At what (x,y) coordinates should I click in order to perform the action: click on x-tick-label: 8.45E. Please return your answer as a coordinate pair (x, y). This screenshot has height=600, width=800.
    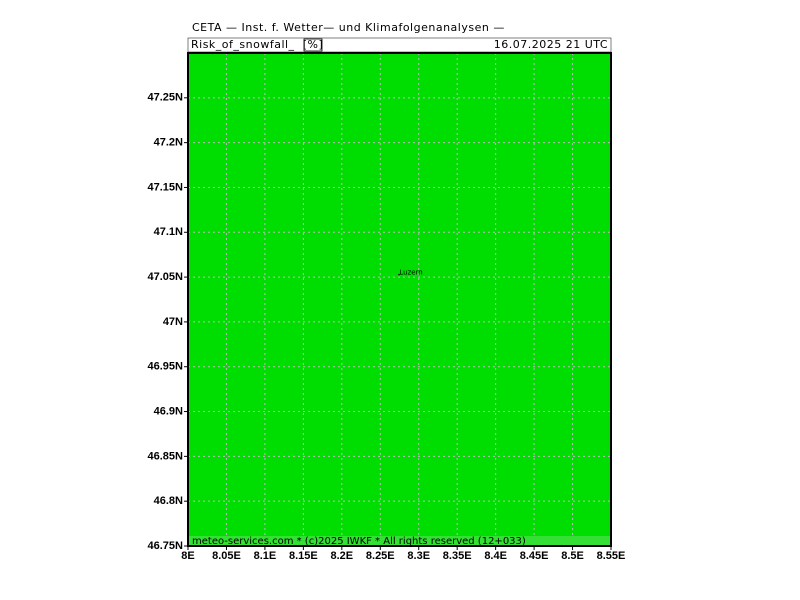
    Looking at the image, I should click on (534, 556).